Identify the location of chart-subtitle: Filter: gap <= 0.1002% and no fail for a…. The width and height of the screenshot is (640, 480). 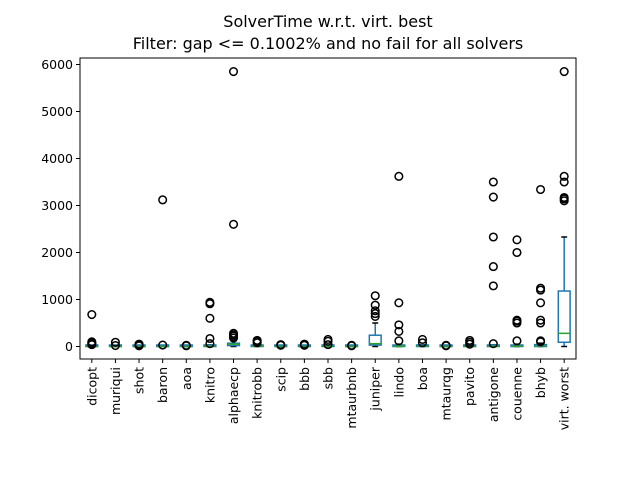
(328, 43).